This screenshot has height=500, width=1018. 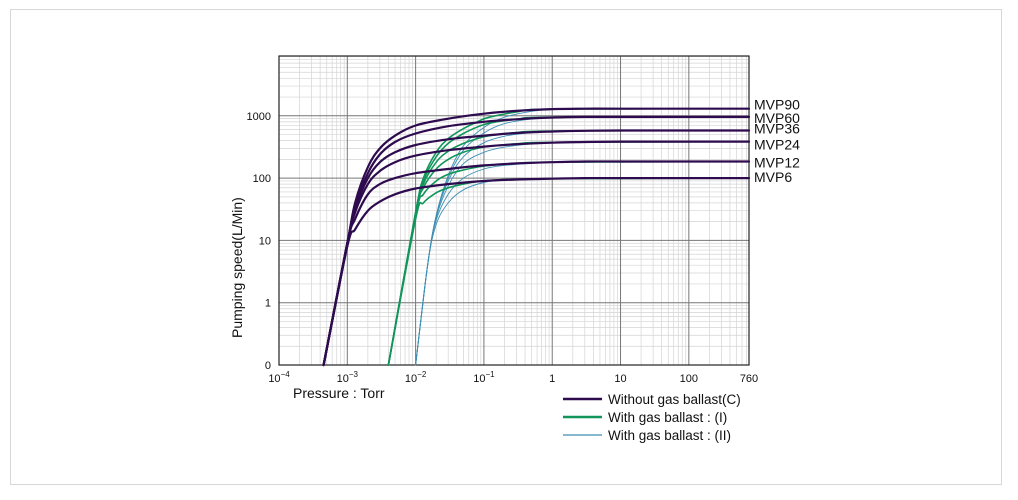 What do you see at coordinates (667, 417) in the screenshot?
I see `legend-label: With gas ballast : (I)` at bounding box center [667, 417].